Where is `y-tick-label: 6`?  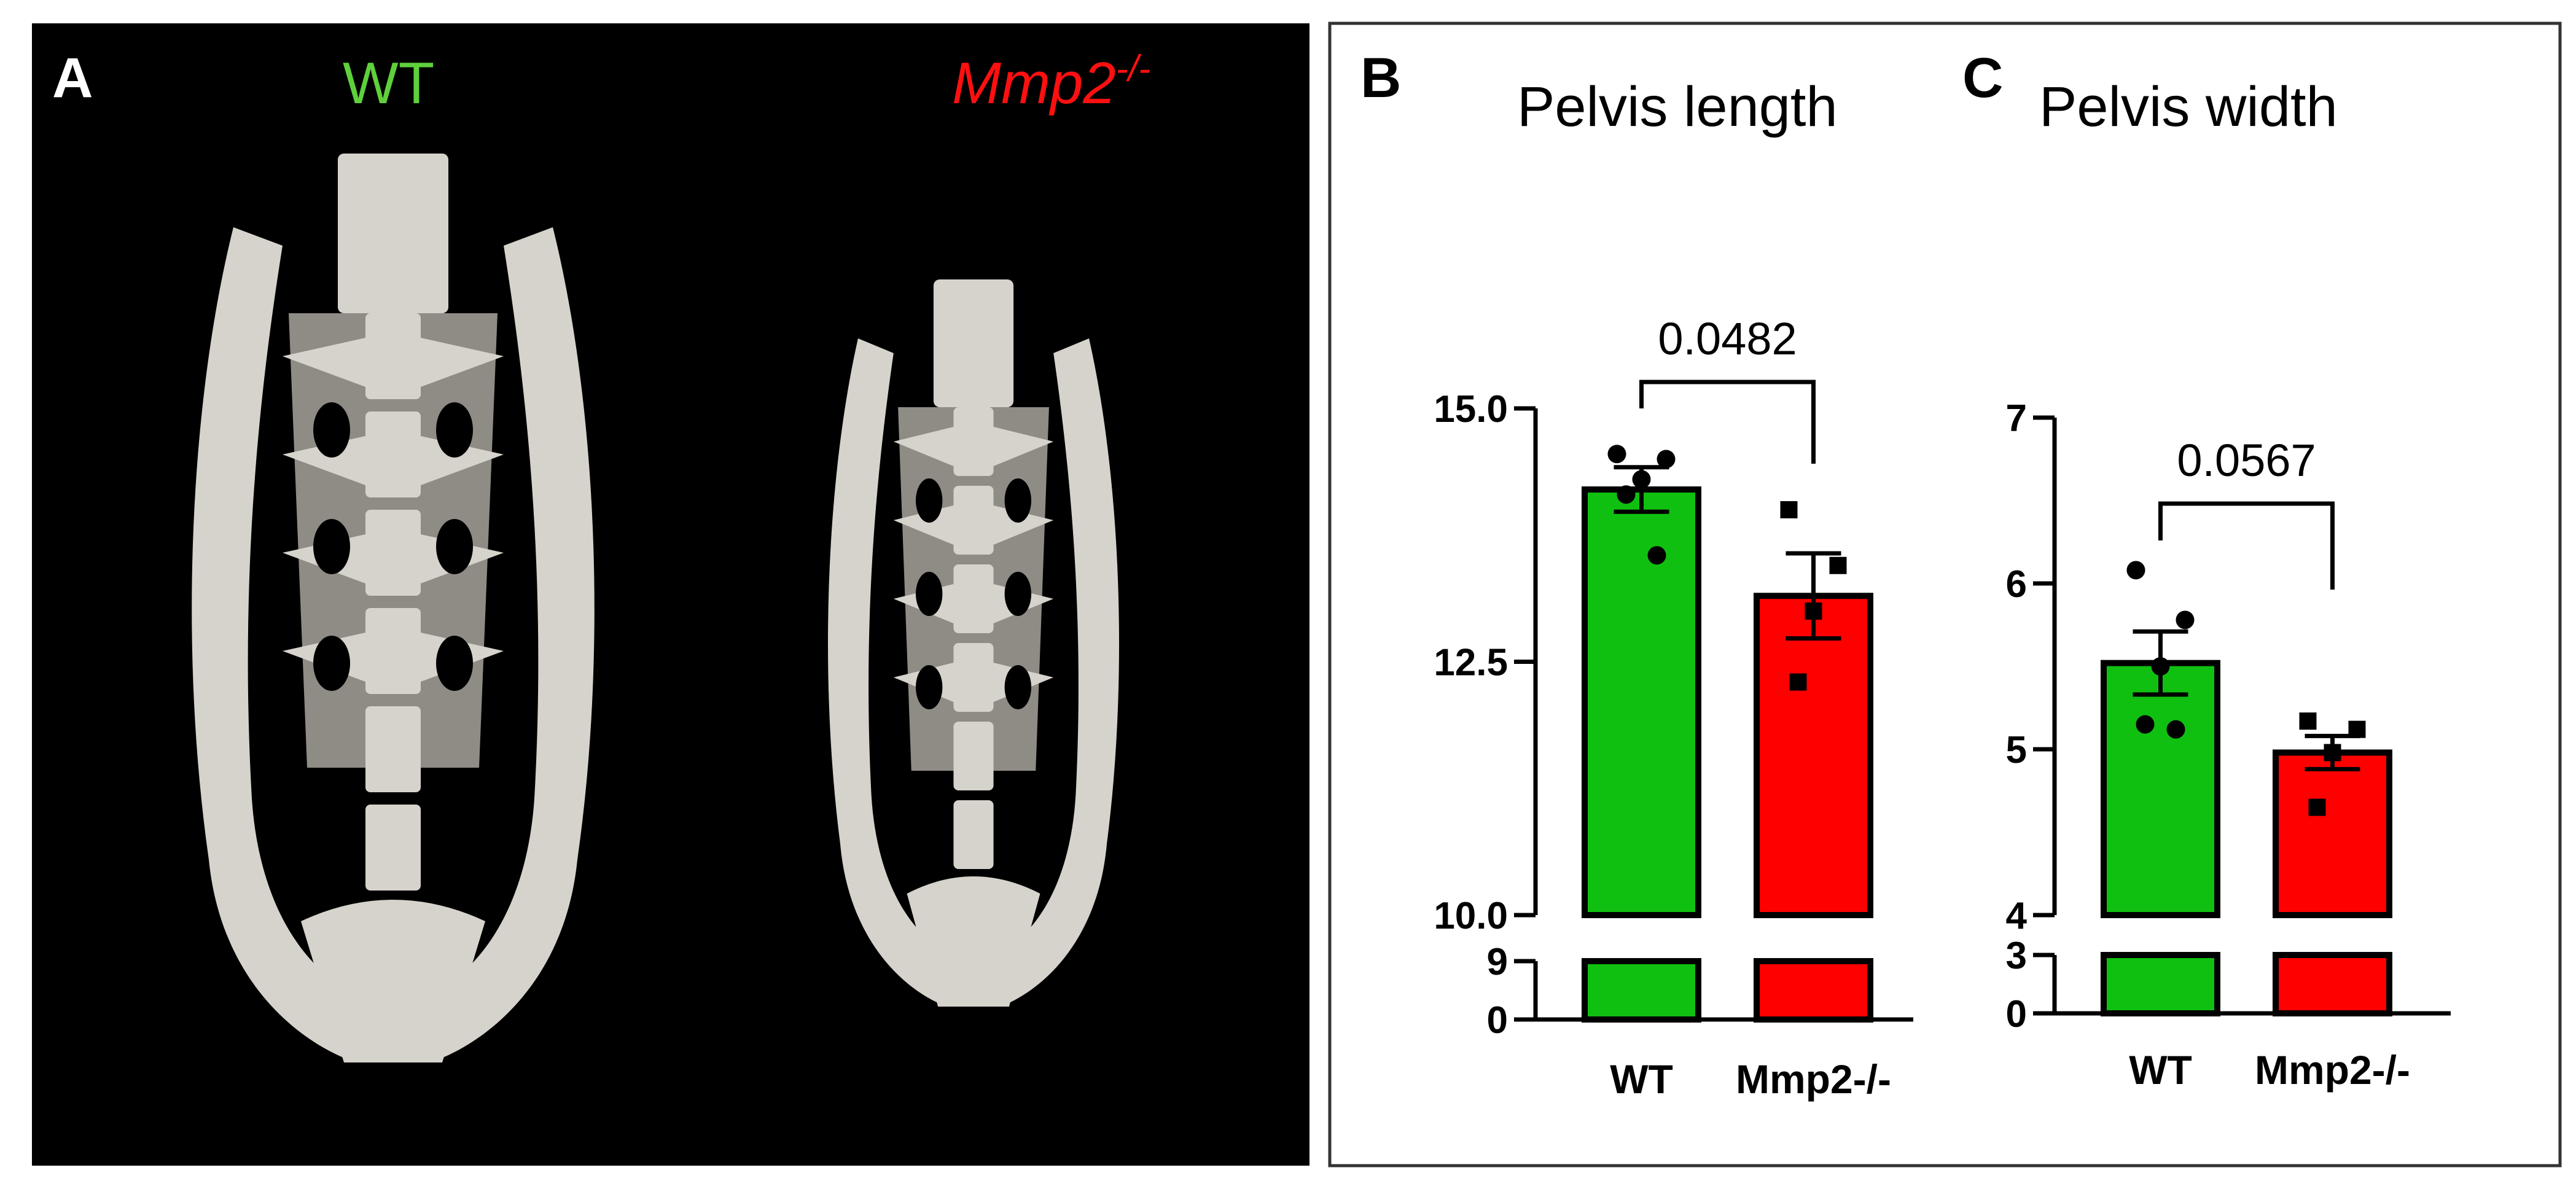
y-tick-label: 6 is located at coordinates (2016, 584).